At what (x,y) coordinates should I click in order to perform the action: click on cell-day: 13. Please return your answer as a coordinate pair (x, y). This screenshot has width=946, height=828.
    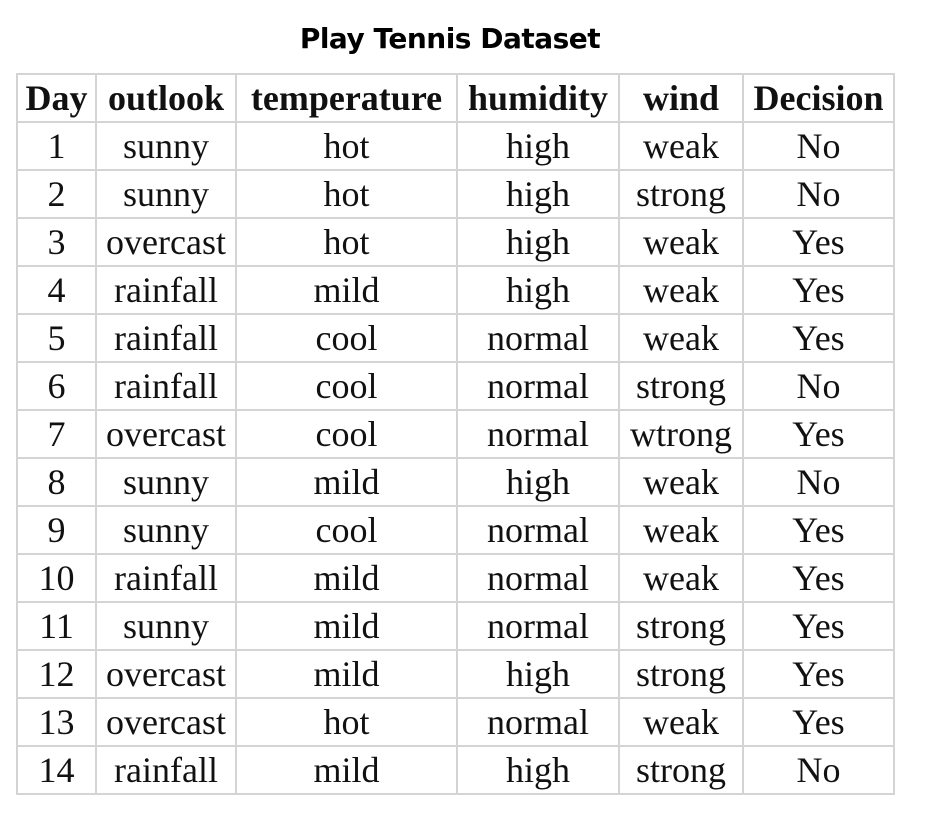
    Looking at the image, I should click on (56, 722).